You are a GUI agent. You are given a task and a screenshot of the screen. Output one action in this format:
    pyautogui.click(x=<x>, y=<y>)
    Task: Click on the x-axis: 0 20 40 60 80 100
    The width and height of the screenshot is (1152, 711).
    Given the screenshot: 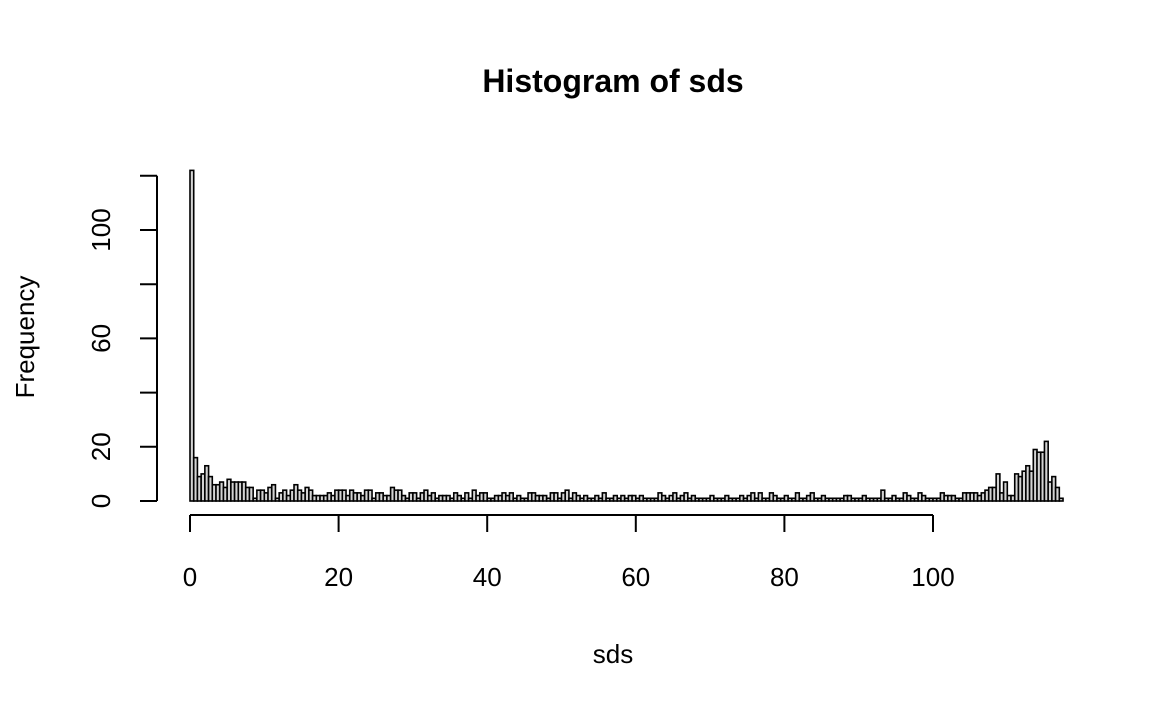 What is the action you would take?
    pyautogui.click(x=569, y=553)
    